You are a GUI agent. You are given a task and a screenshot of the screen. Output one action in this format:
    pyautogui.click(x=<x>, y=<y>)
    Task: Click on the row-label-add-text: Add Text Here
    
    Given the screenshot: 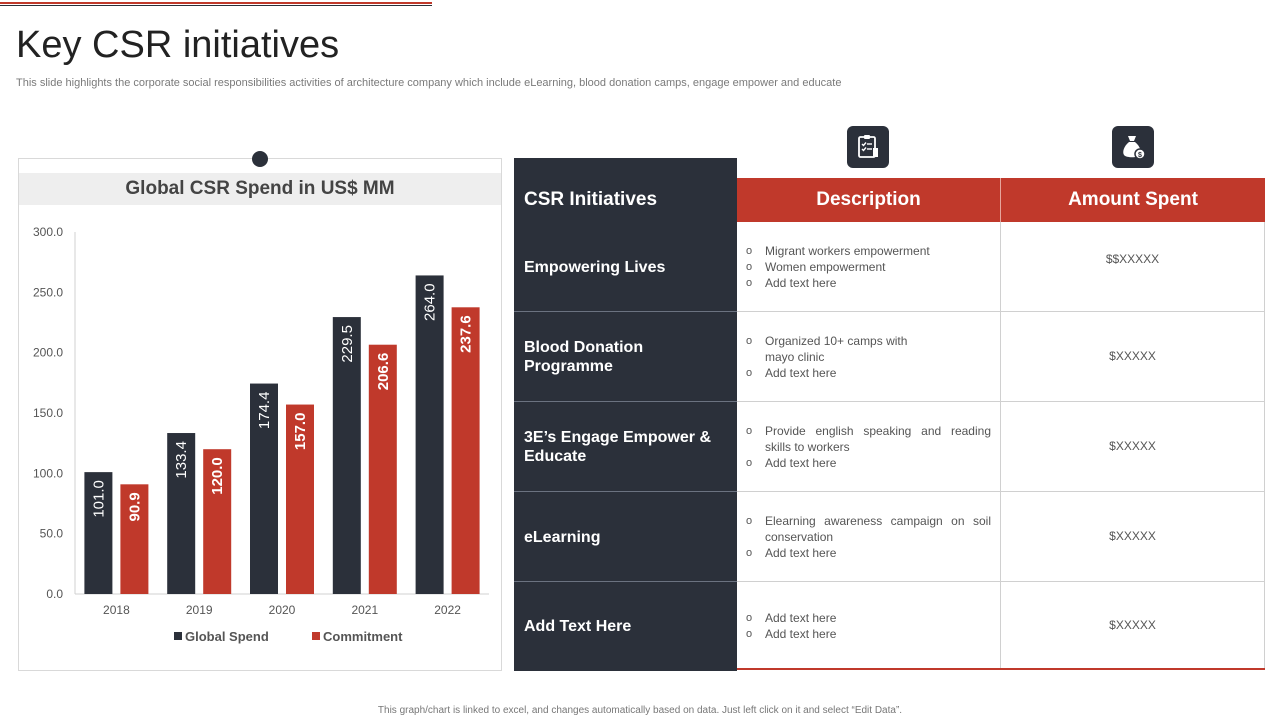 What is the action you would take?
    pyautogui.click(x=625, y=626)
    